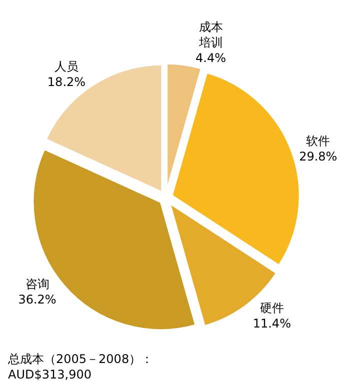 The width and height of the screenshot is (355, 389). Describe the element at coordinates (66, 66) in the screenshot. I see `slice-label: 人员` at that location.